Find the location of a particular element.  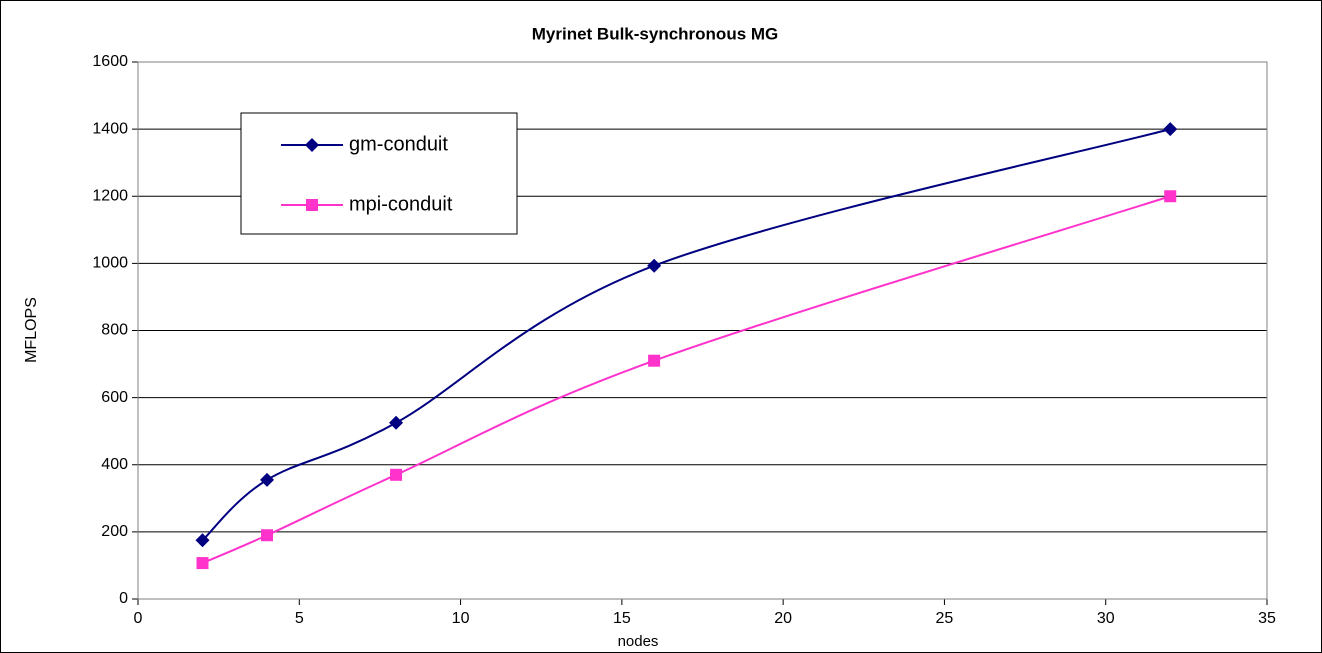

y-tick-label: 1400 is located at coordinates (110, 128).